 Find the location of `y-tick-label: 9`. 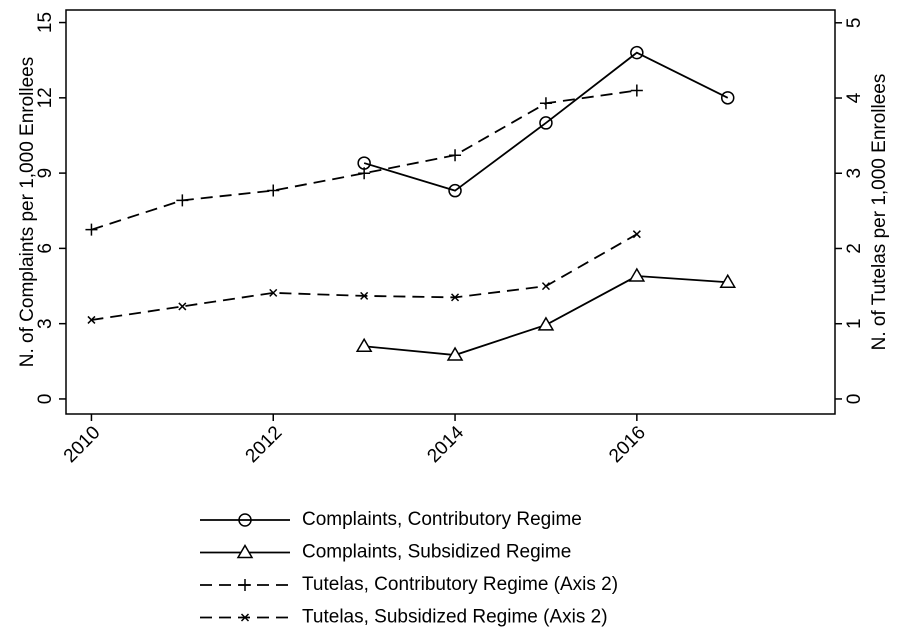

y-tick-label: 9 is located at coordinates (45, 173).